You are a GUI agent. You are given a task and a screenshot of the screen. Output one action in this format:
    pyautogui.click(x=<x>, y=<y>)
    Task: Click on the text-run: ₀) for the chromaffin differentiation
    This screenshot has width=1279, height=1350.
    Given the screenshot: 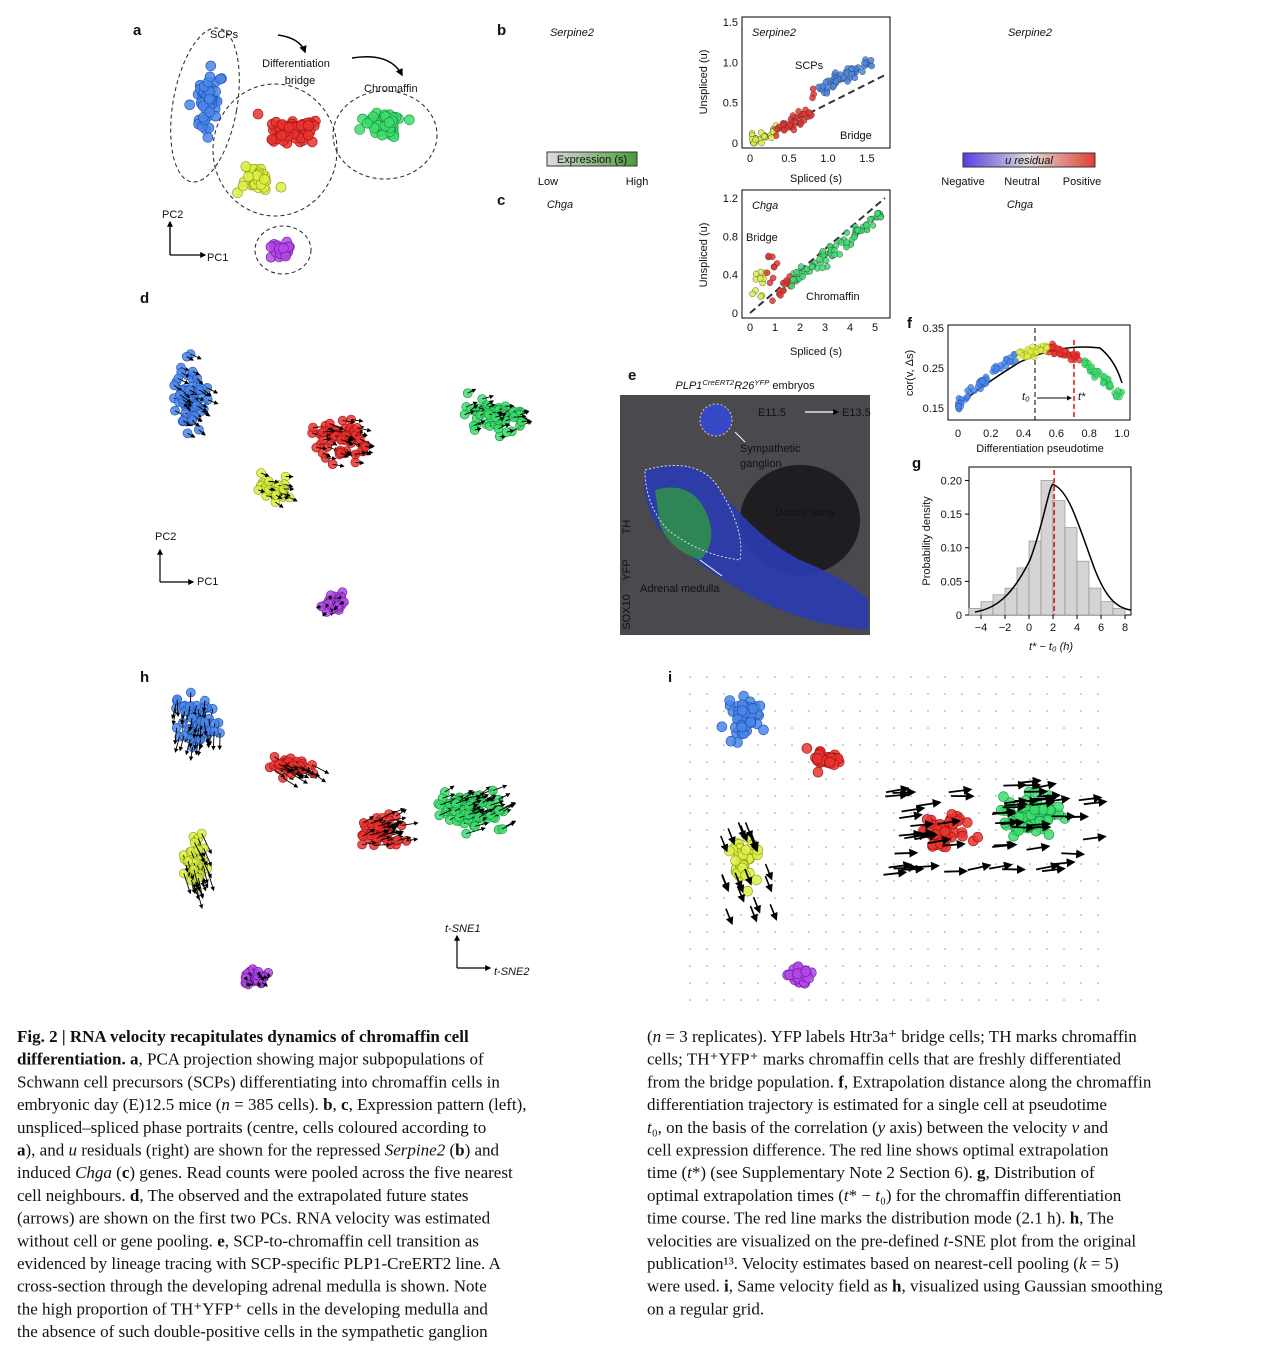 What is the action you would take?
    pyautogui.click(x=1001, y=1195)
    